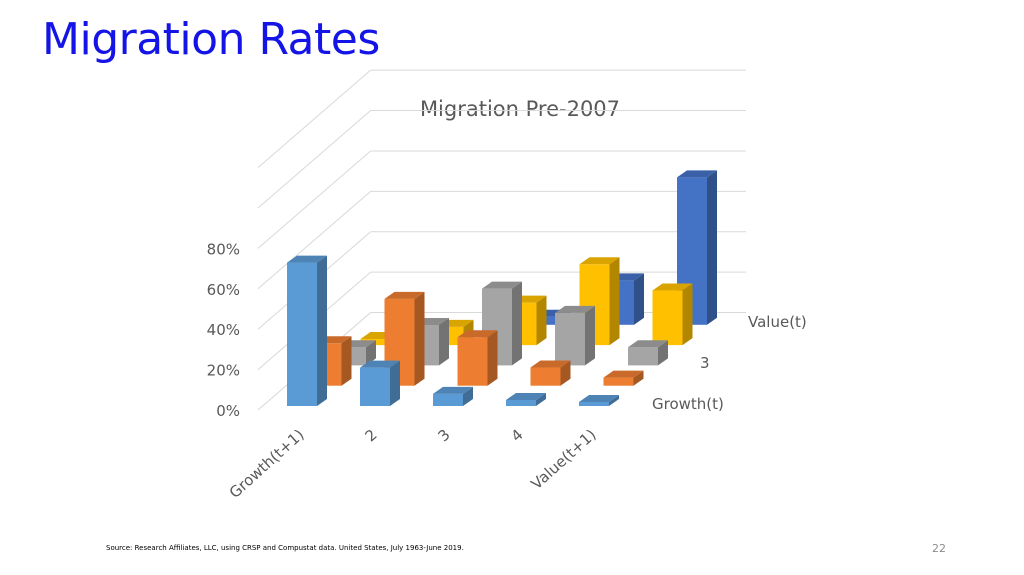 The height and width of the screenshot is (575, 1024). Describe the element at coordinates (223, 290) in the screenshot. I see `y-tick-label: 60%` at that location.